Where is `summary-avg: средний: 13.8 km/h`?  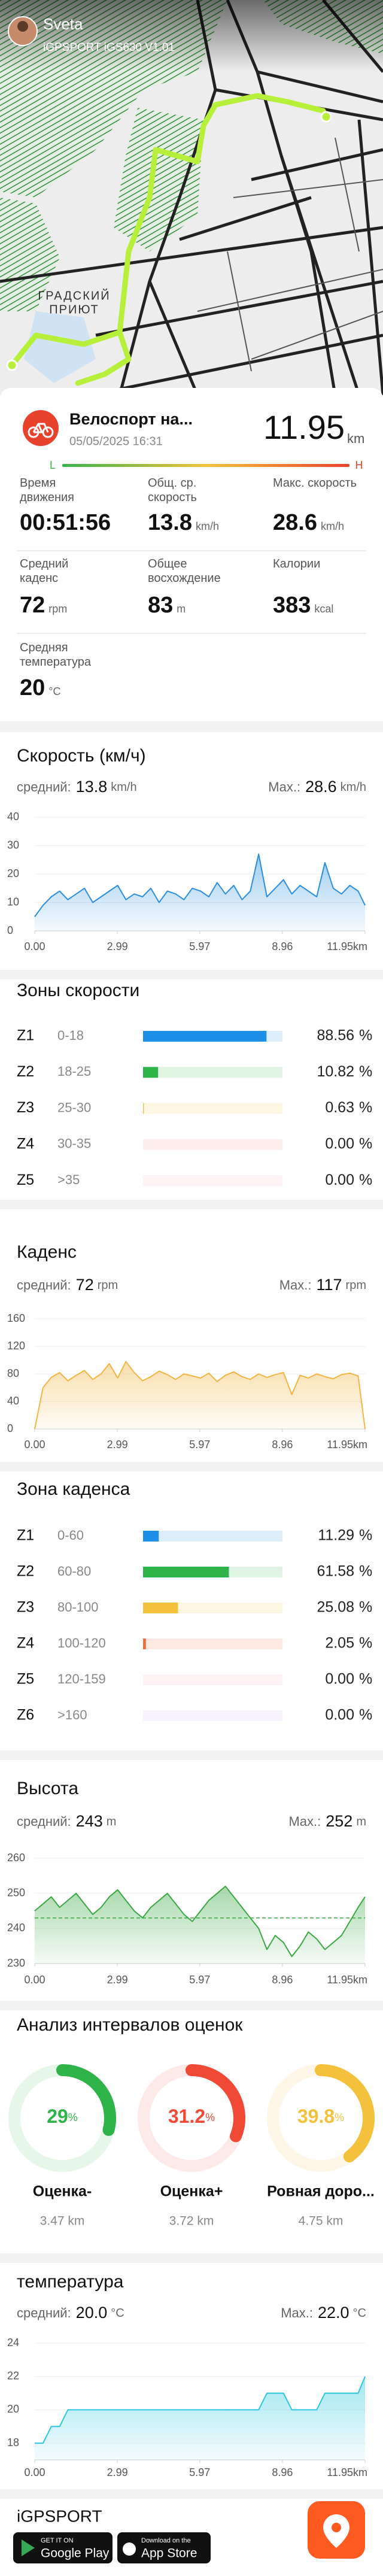 summary-avg: средний: 13.8 km/h is located at coordinates (77, 787).